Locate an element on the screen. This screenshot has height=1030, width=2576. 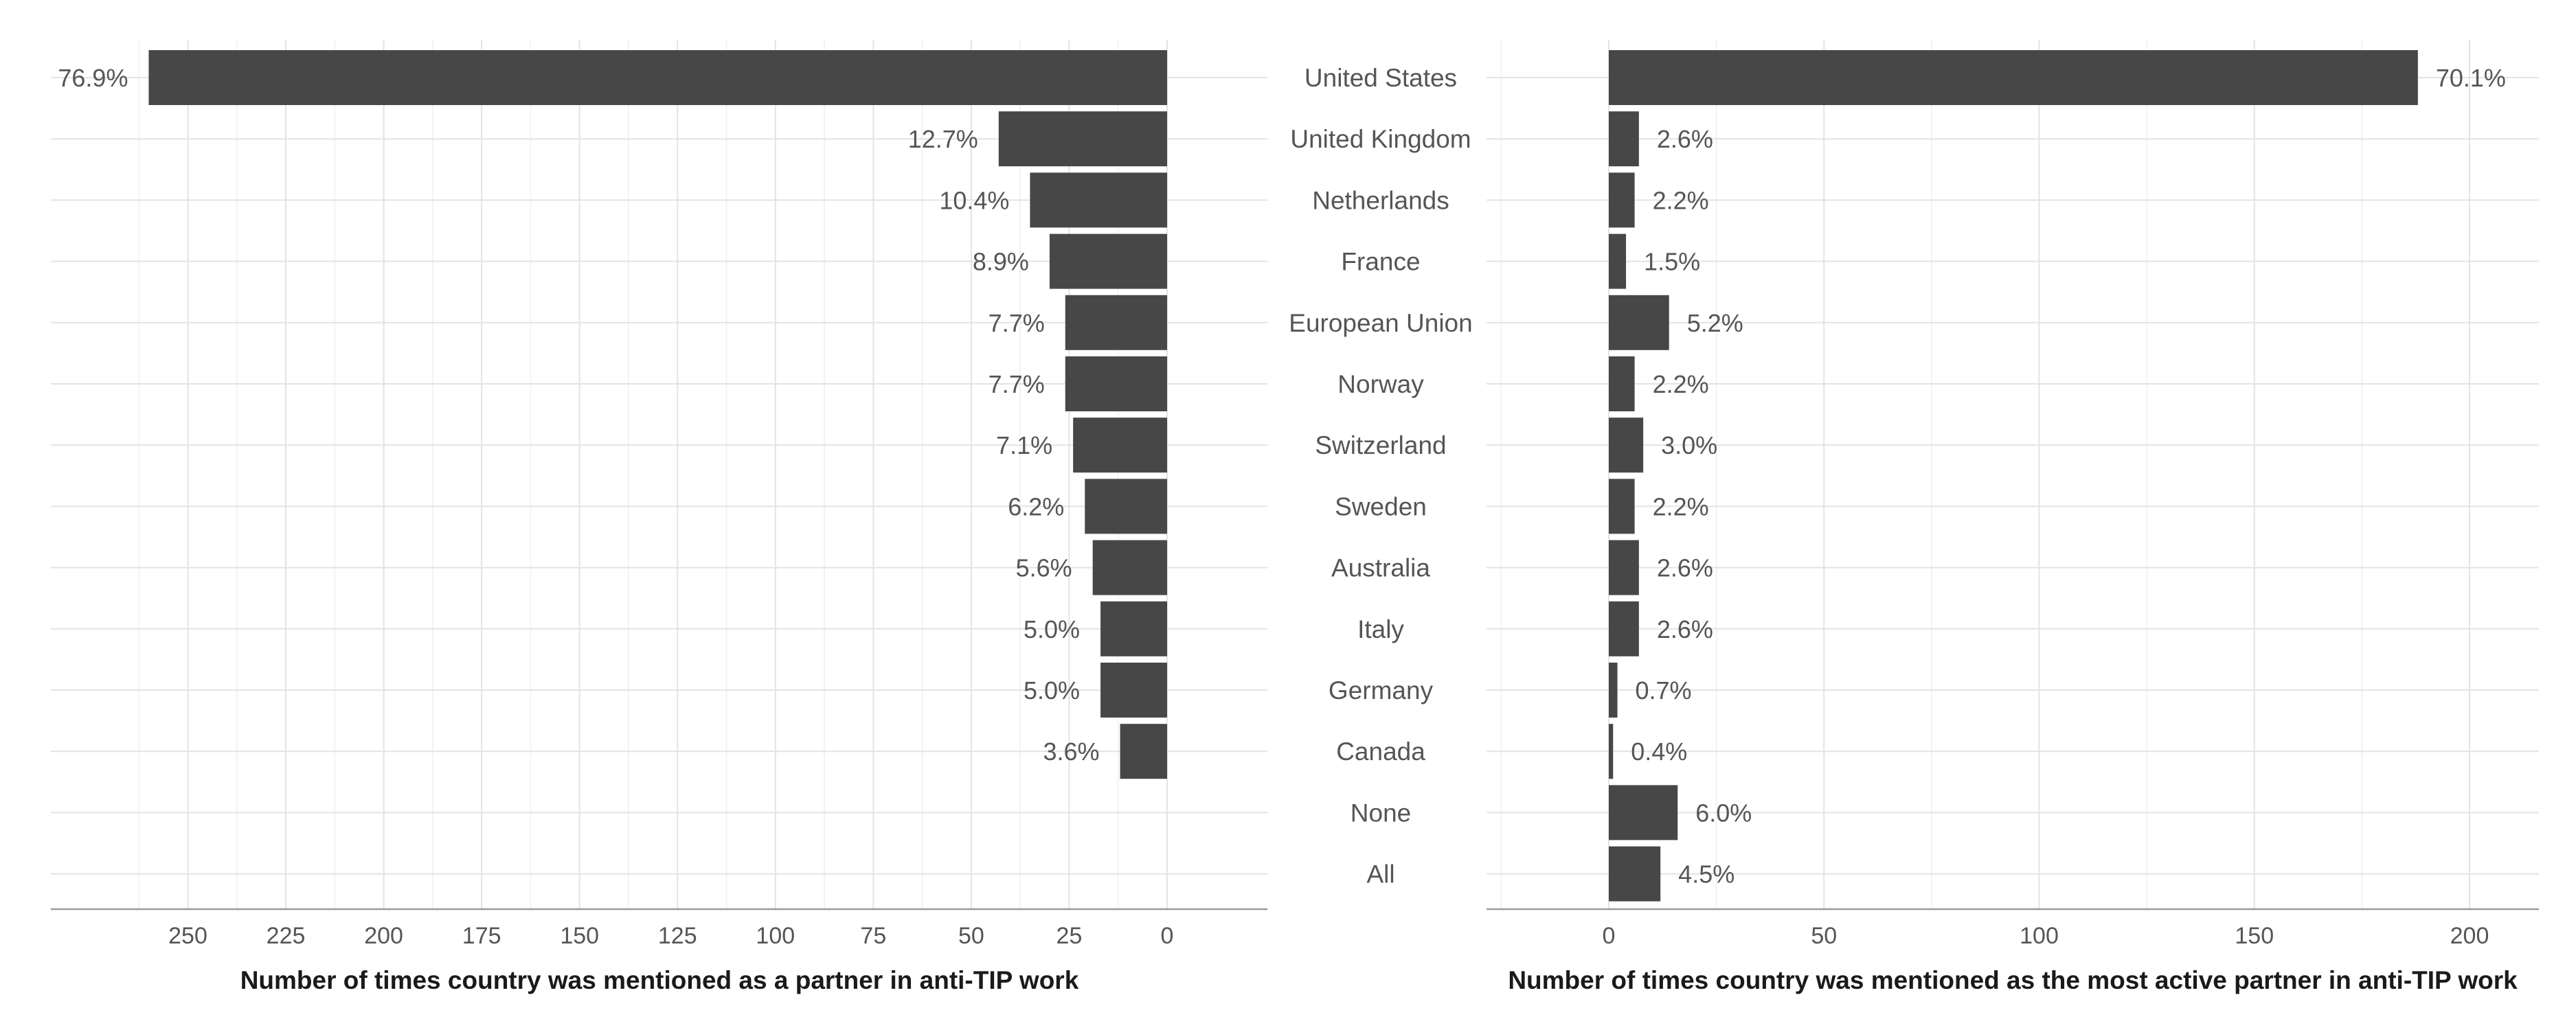
category-label: United Kingdom is located at coordinates (1380, 139).